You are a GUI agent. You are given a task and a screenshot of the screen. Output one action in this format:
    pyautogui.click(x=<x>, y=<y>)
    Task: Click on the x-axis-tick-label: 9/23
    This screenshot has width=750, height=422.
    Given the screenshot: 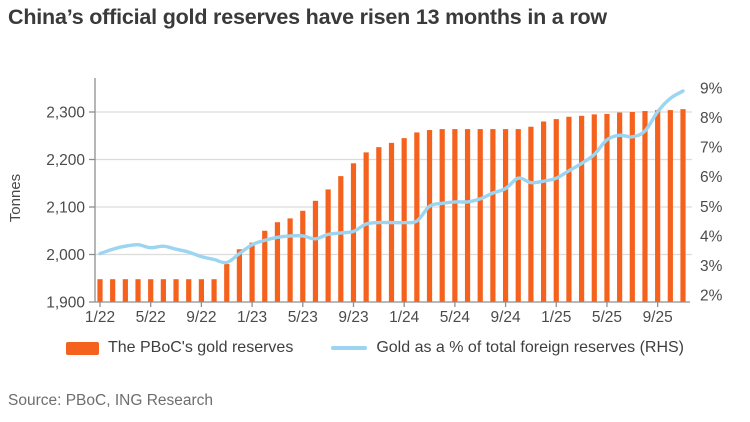 What is the action you would take?
    pyautogui.click(x=353, y=317)
    